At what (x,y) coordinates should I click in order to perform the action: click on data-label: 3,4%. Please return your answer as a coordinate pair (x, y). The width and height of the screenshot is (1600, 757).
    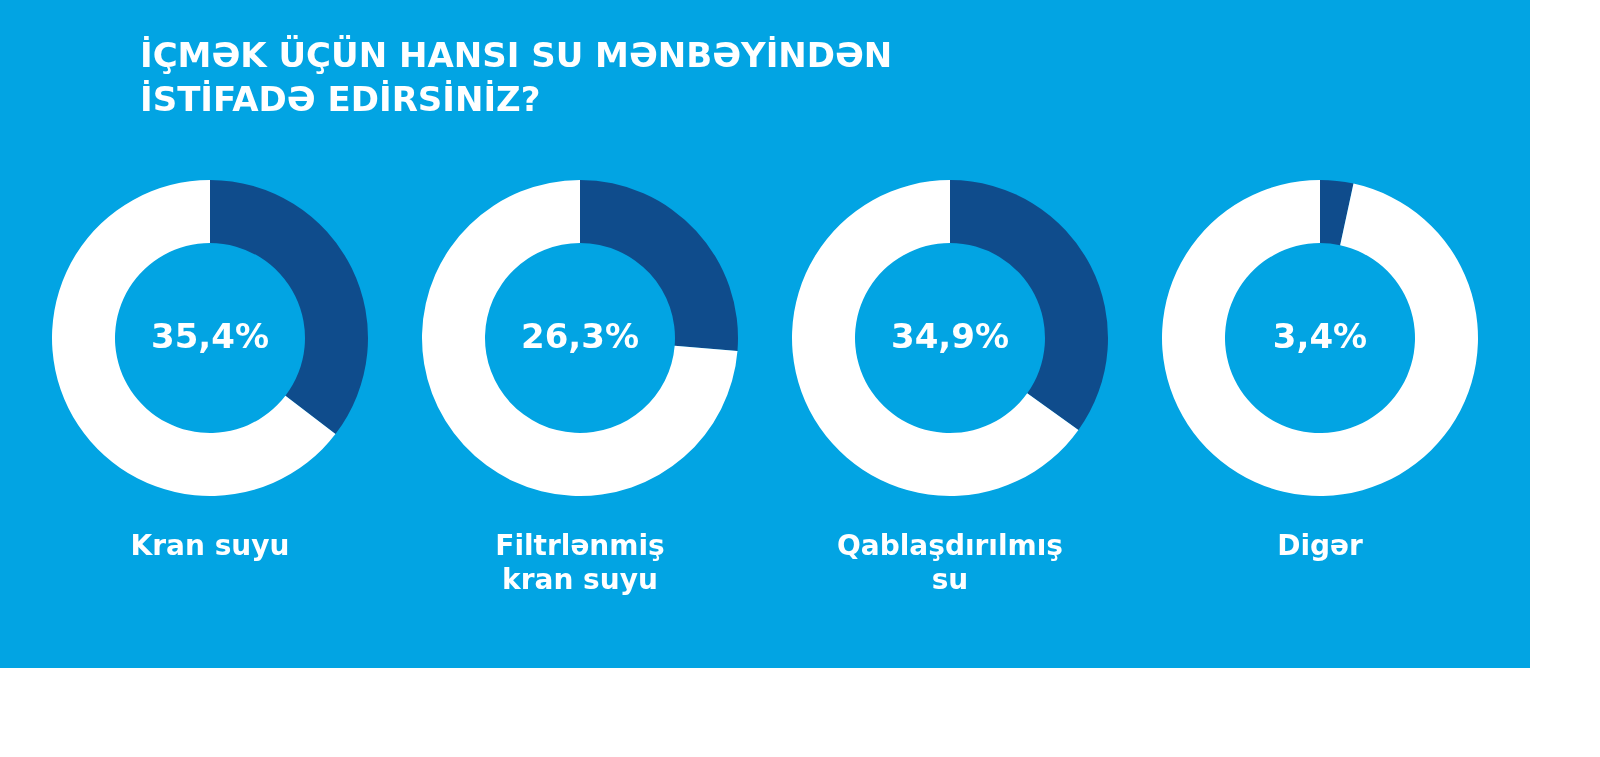
    Looking at the image, I should click on (1320, 336).